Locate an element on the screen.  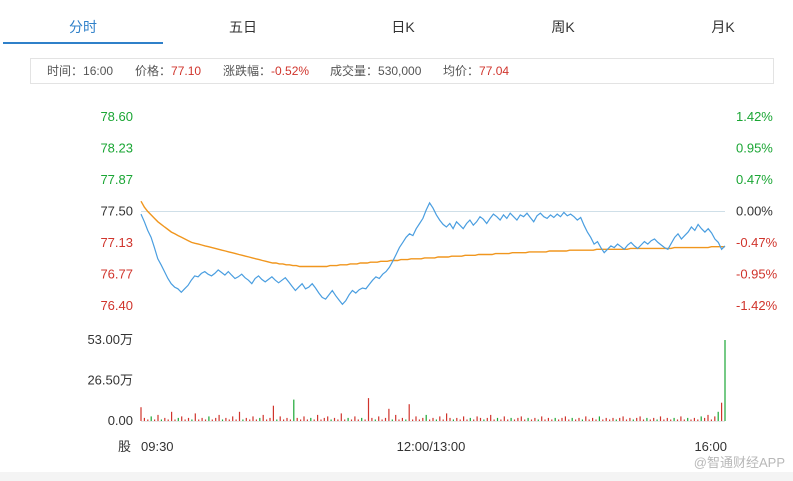
percent-tick-label: -1.42% is located at coordinates (757, 305).